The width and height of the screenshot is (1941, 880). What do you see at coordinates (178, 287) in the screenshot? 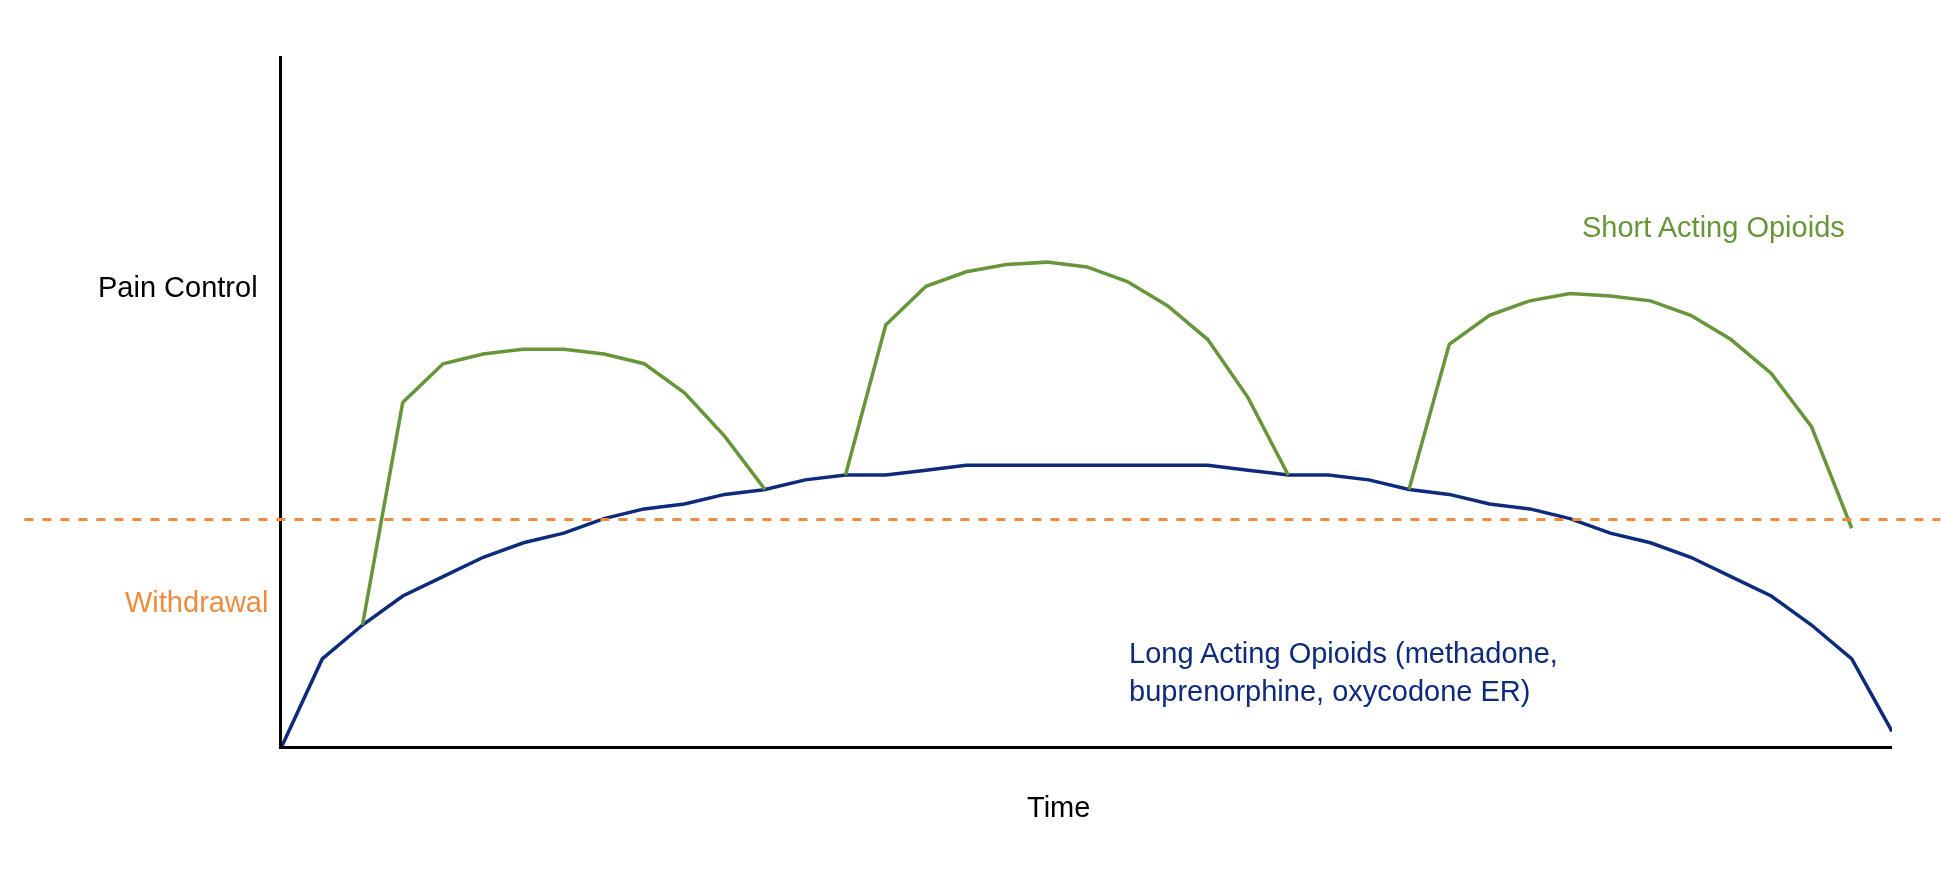
I see `y-axis-title: Pain Control` at bounding box center [178, 287].